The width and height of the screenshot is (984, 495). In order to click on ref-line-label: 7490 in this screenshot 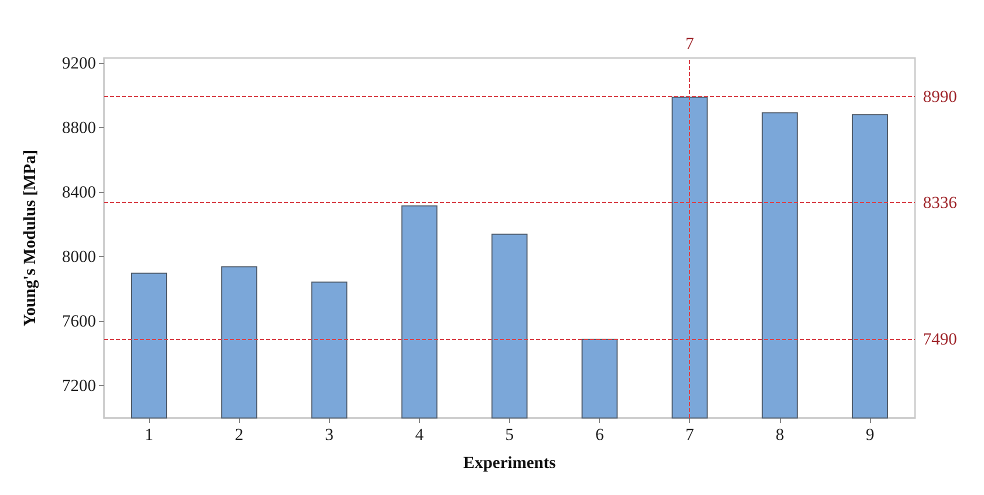, I will do `click(940, 338)`.